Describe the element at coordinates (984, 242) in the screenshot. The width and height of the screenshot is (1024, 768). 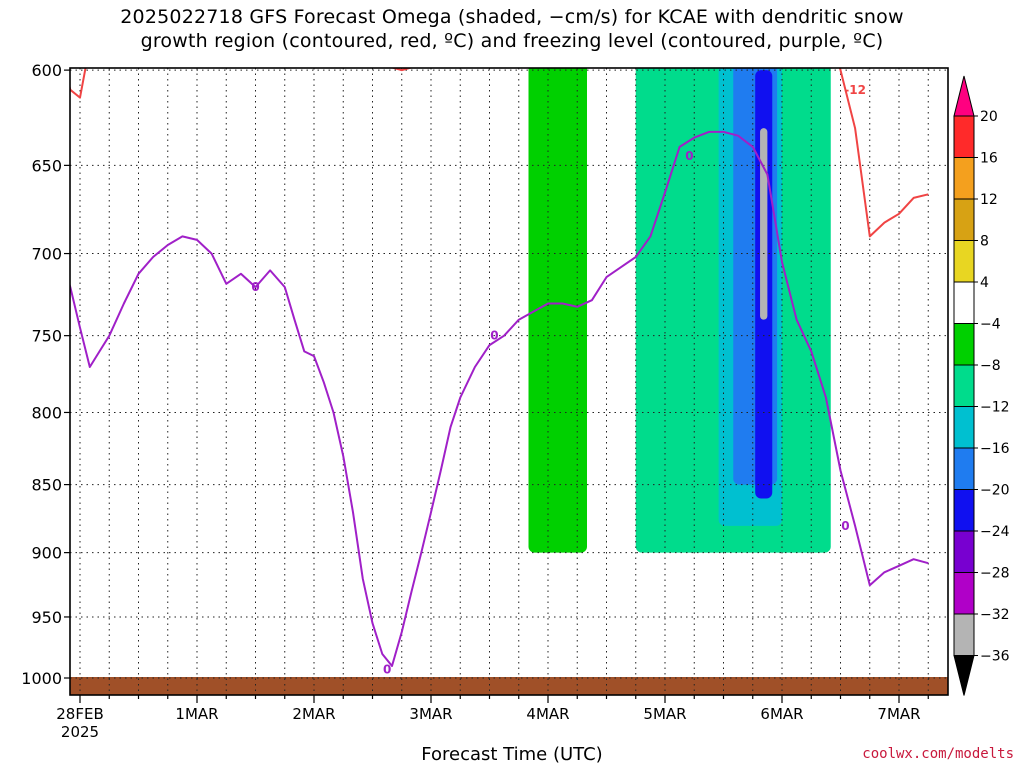
I see `colorbar-label: 8` at that location.